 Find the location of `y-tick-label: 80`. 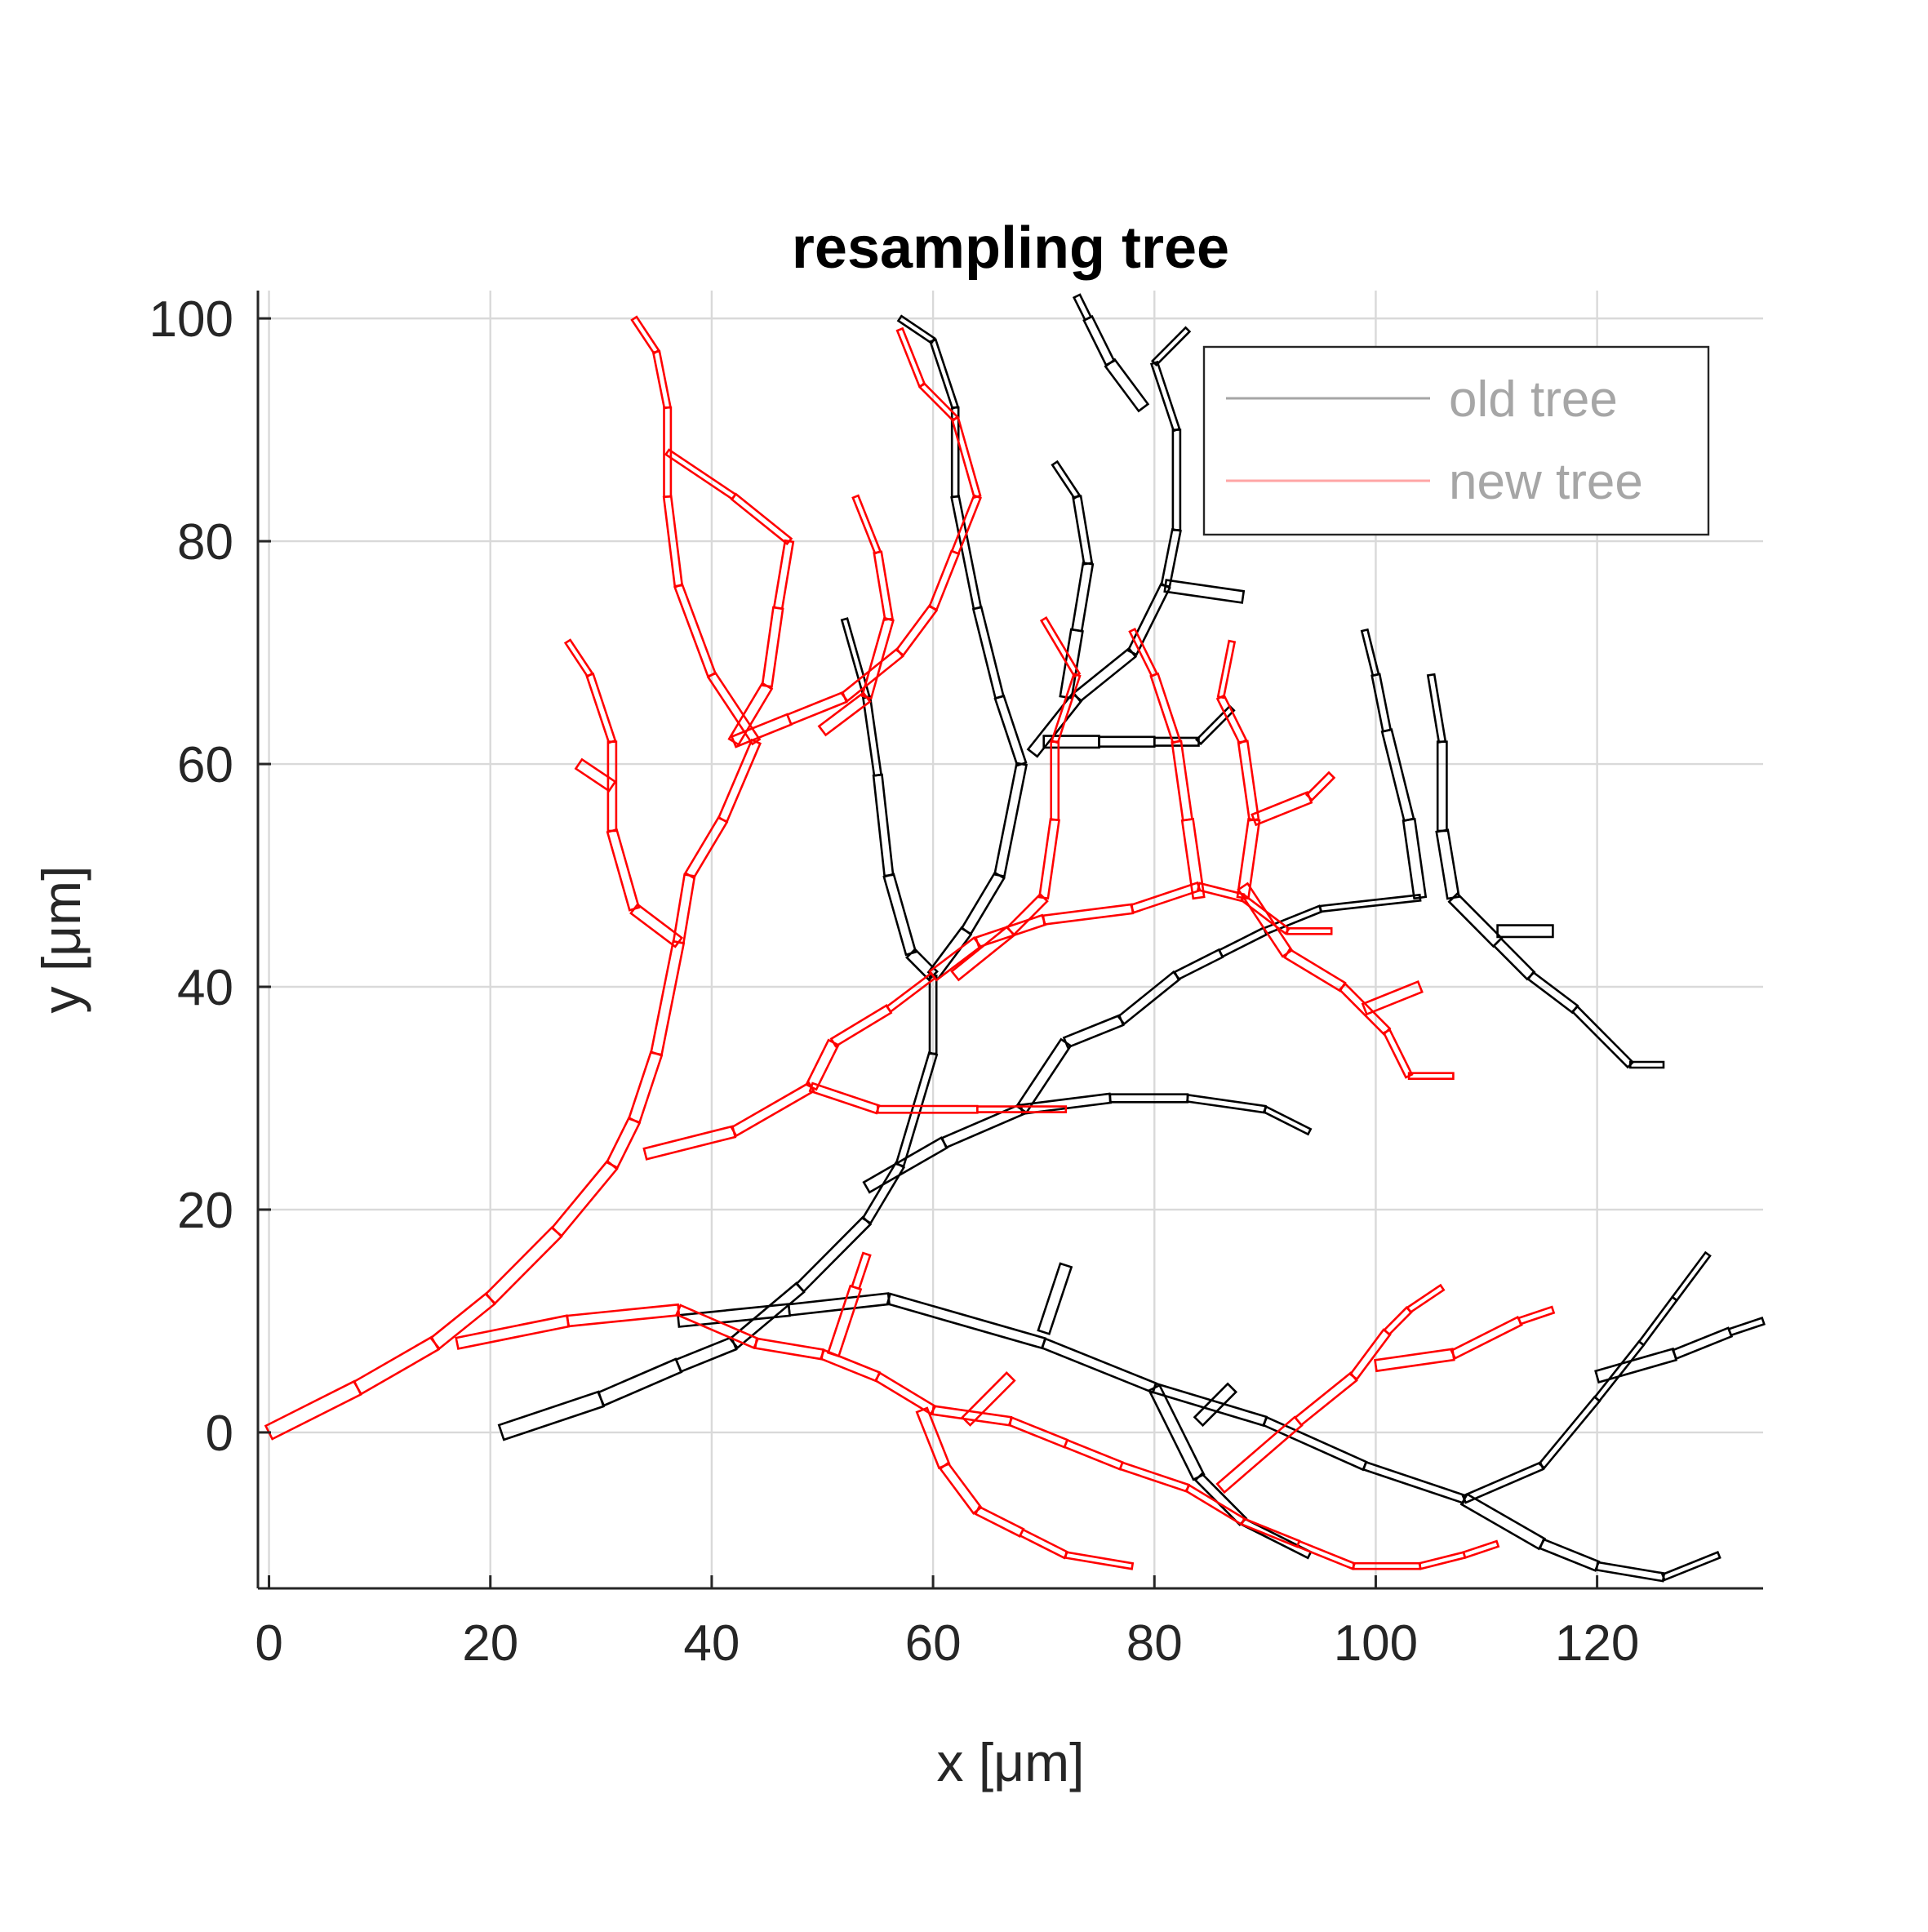

y-tick-label: 80 is located at coordinates (205, 542).